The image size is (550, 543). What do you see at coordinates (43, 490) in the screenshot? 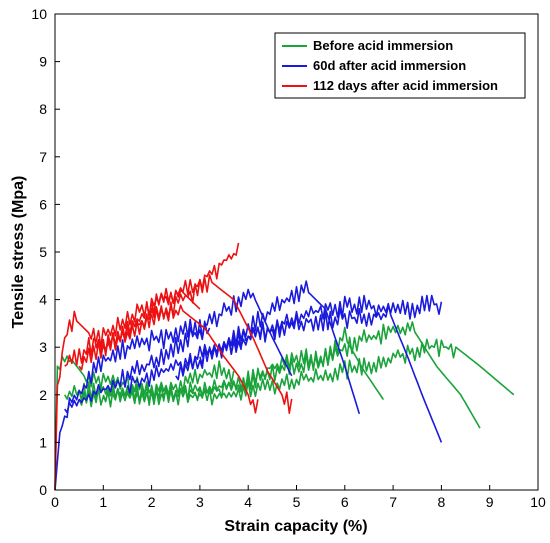
I see `y-tick-label: 0` at bounding box center [43, 490].